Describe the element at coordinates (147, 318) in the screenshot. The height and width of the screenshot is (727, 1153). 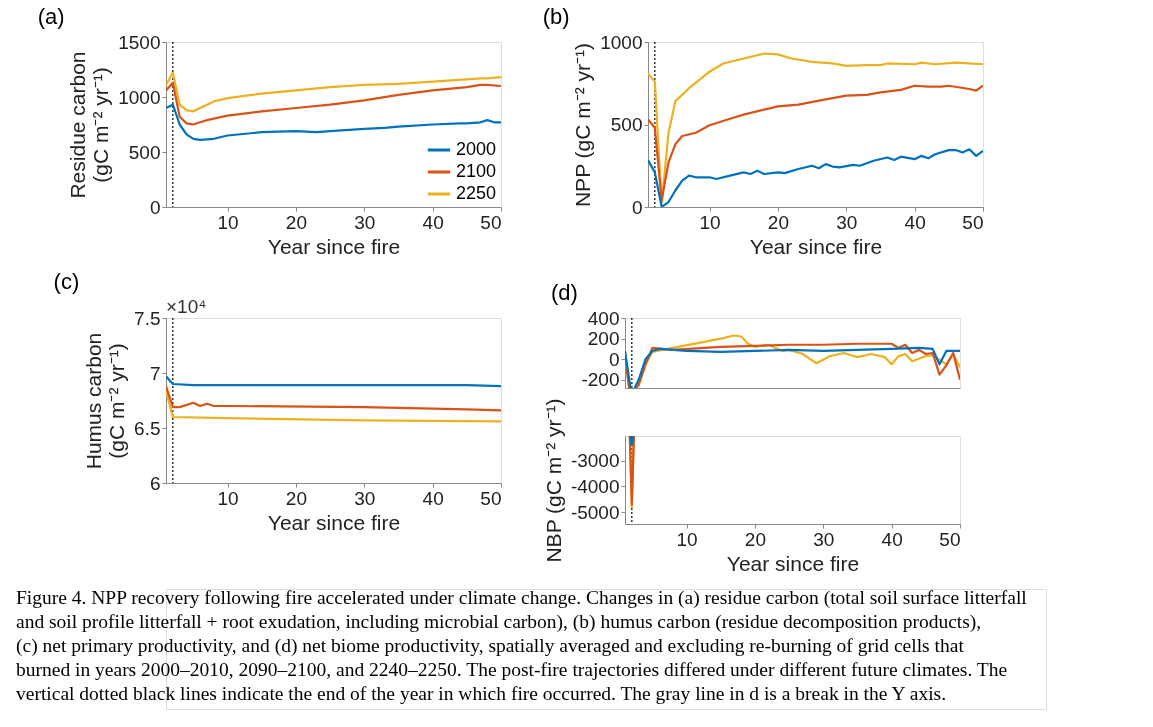
I see `y-tick-label: 7.5` at that location.